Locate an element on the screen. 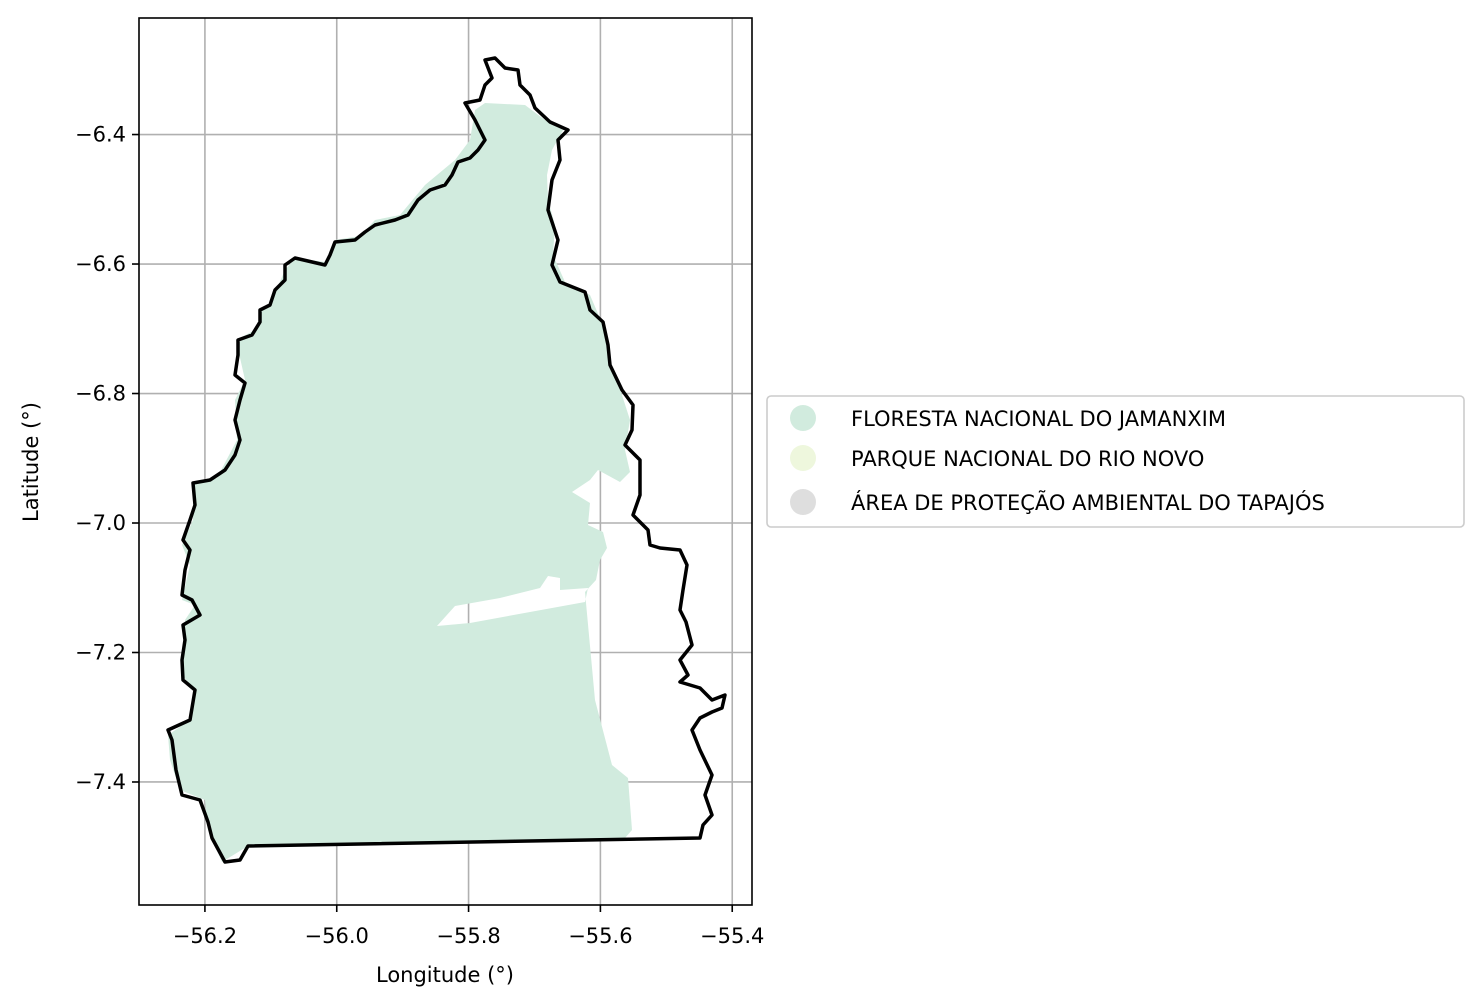  y-axis-ticks: −6.4 −6.6 −6.8 −7.0 −7.2 −7.4 is located at coordinates (107, 458).